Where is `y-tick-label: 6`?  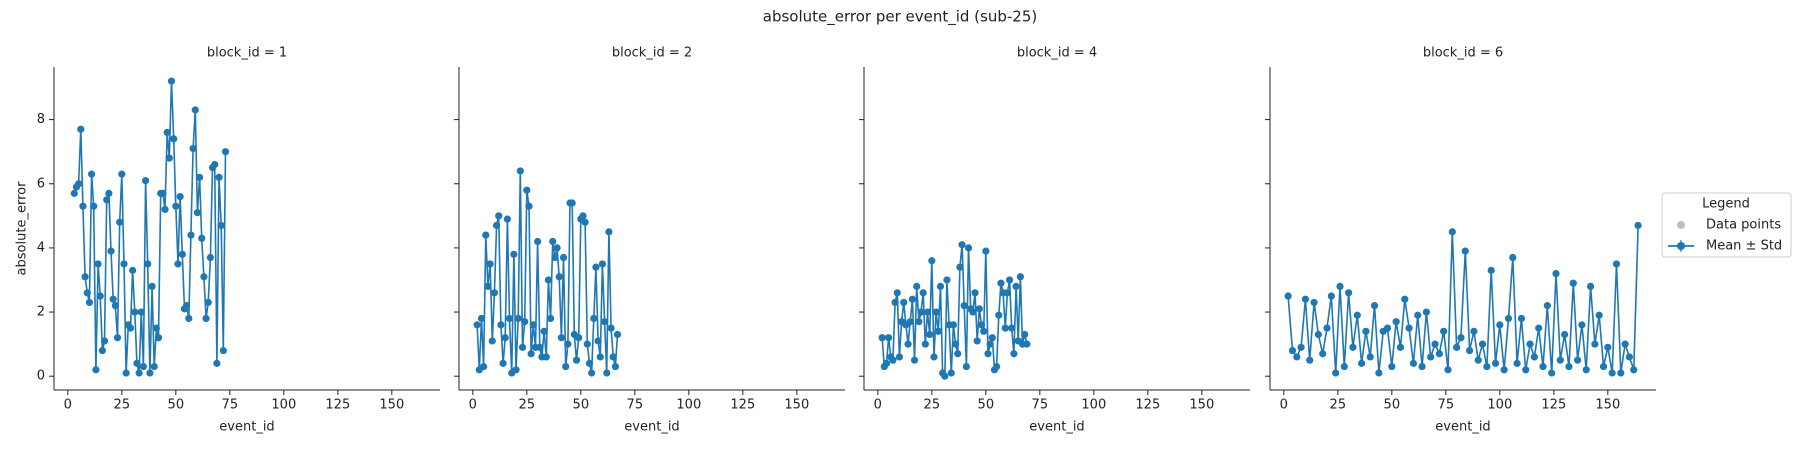
y-tick-label: 6 is located at coordinates (41, 183).